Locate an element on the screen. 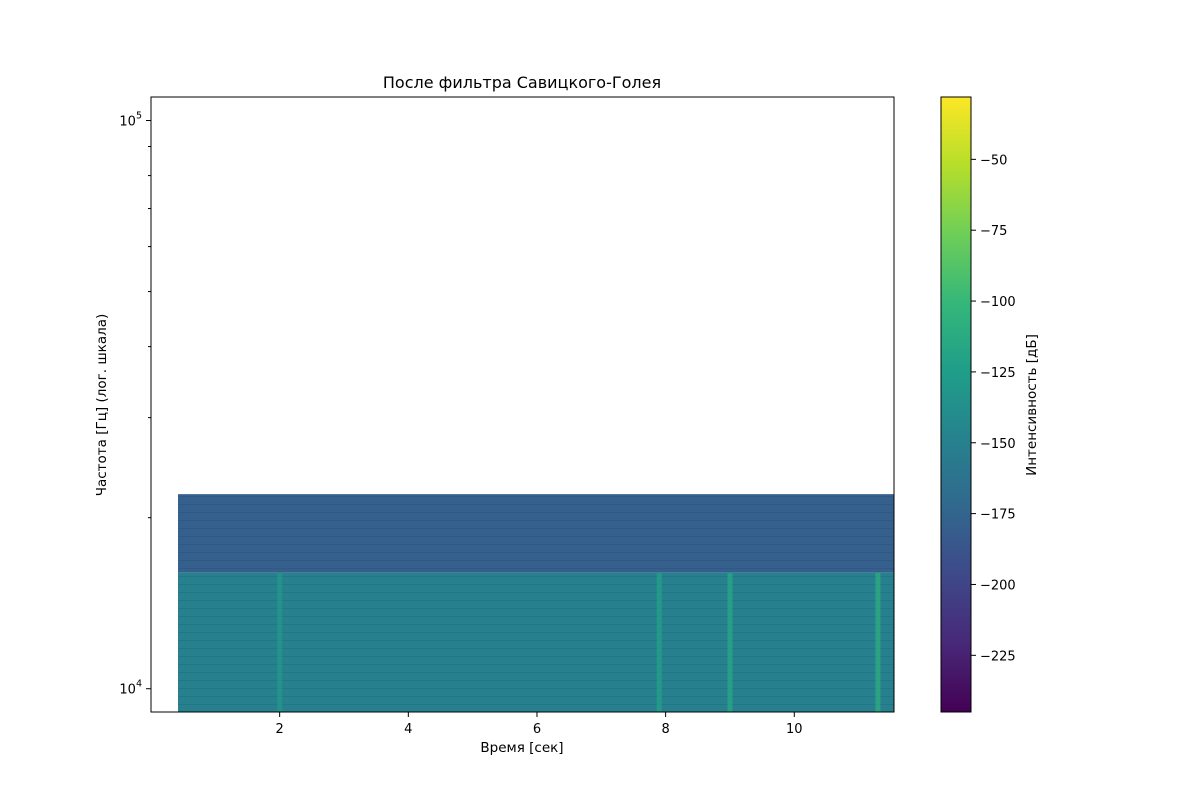 This screenshot has width=1200, height=800. colorbar-tick-label: −125 is located at coordinates (998, 373).